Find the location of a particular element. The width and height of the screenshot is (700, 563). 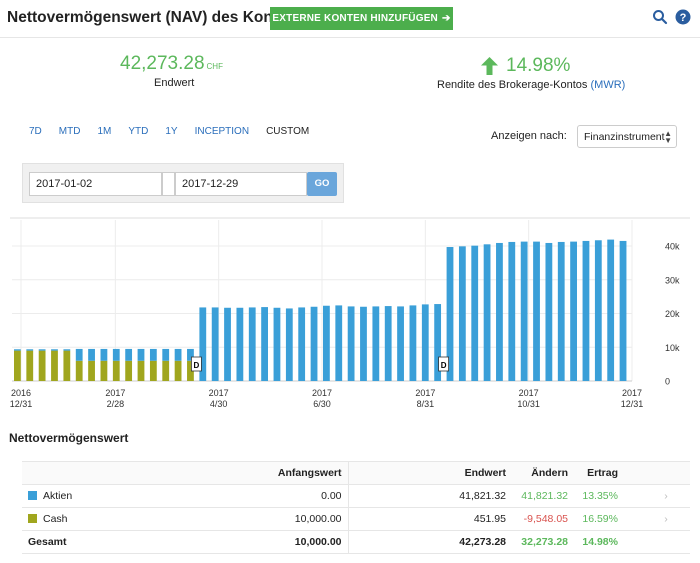

aktien-swatch is located at coordinates (32, 495).